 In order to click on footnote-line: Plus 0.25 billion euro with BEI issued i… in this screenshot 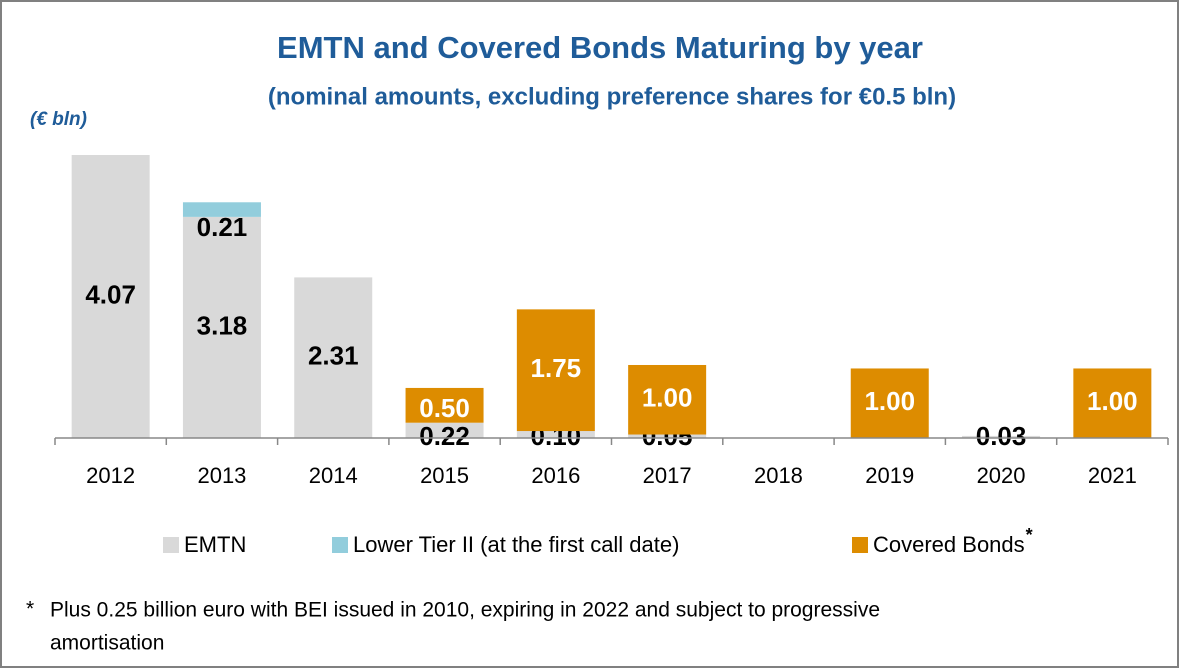, I will do `click(465, 610)`.